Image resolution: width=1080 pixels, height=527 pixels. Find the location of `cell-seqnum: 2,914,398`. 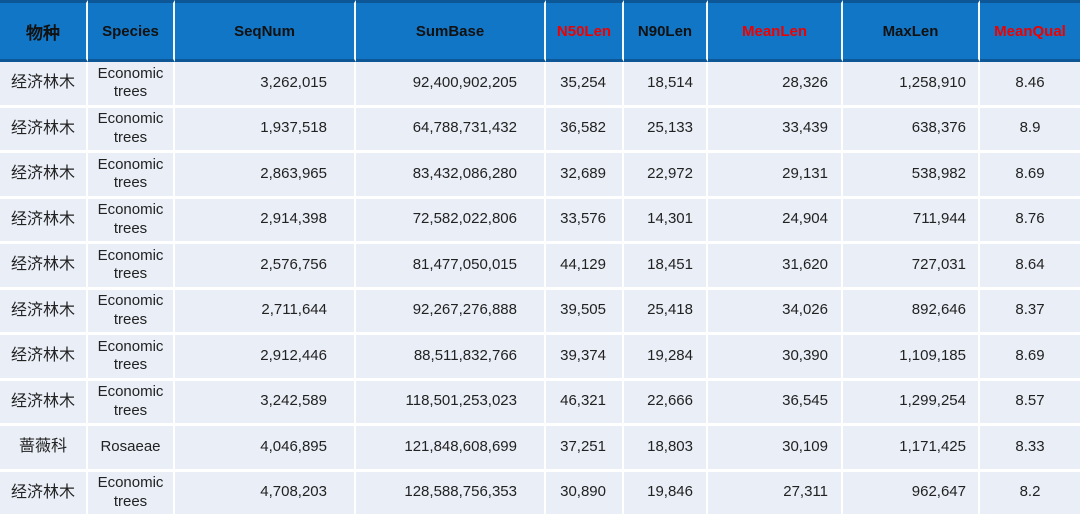

cell-seqnum: 2,914,398 is located at coordinates (265, 221).